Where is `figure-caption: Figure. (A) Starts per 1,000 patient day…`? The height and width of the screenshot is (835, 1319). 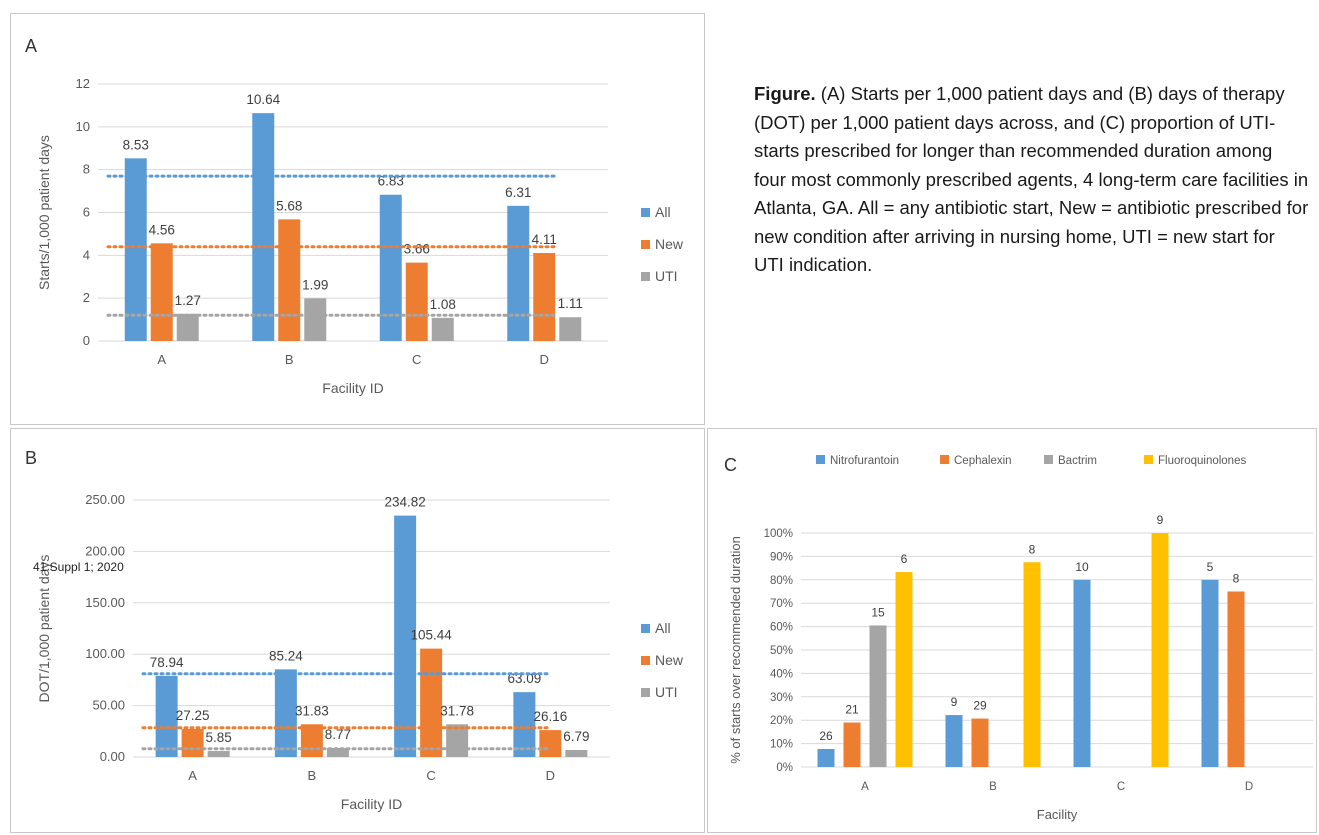 figure-caption: Figure. (A) Starts per 1,000 patient day… is located at coordinates (1031, 180).